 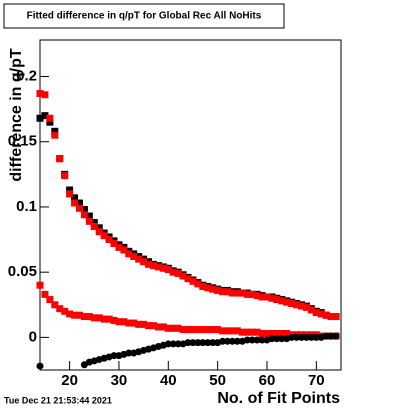 What do you see at coordinates (168, 380) in the screenshot?
I see `x-tick-label: 40` at bounding box center [168, 380].